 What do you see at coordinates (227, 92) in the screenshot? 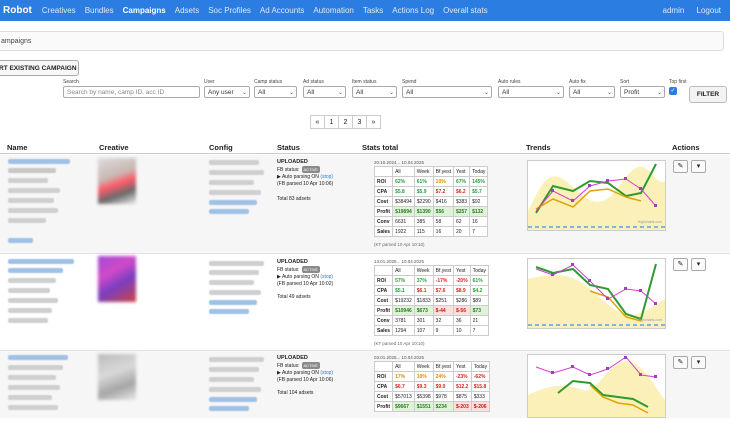
I see `user-filter-select: Any user ⌄` at bounding box center [227, 92].